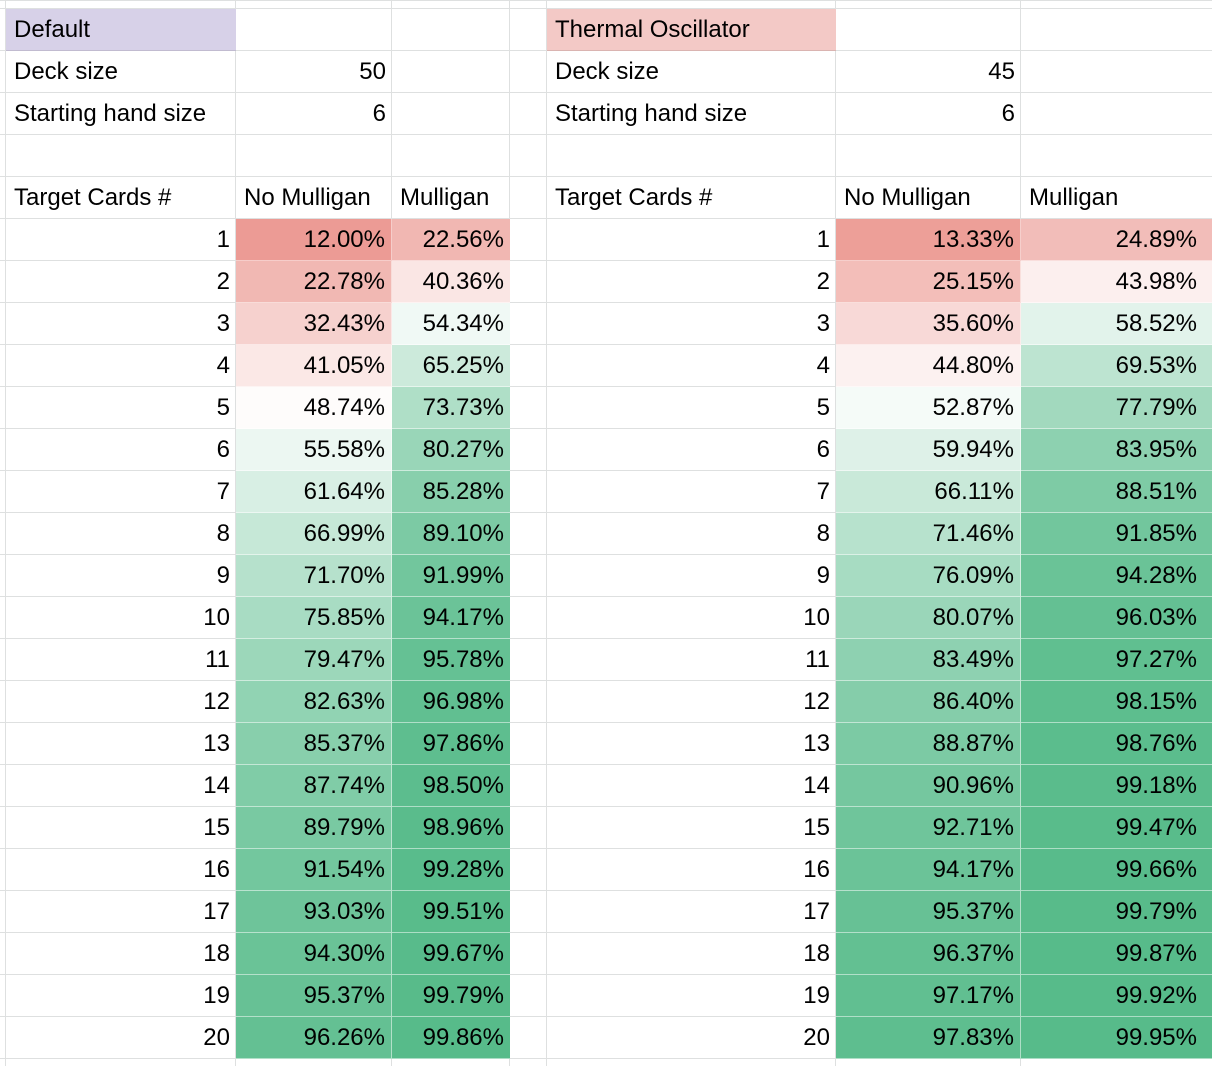 The height and width of the screenshot is (1066, 1212). I want to click on target-count-cell: 3, so click(223, 323).